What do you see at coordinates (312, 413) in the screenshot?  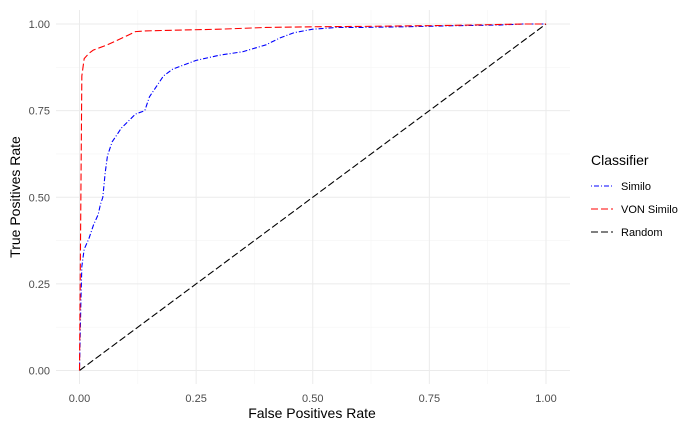 I see `x-axis-title: False Positives Rate` at bounding box center [312, 413].